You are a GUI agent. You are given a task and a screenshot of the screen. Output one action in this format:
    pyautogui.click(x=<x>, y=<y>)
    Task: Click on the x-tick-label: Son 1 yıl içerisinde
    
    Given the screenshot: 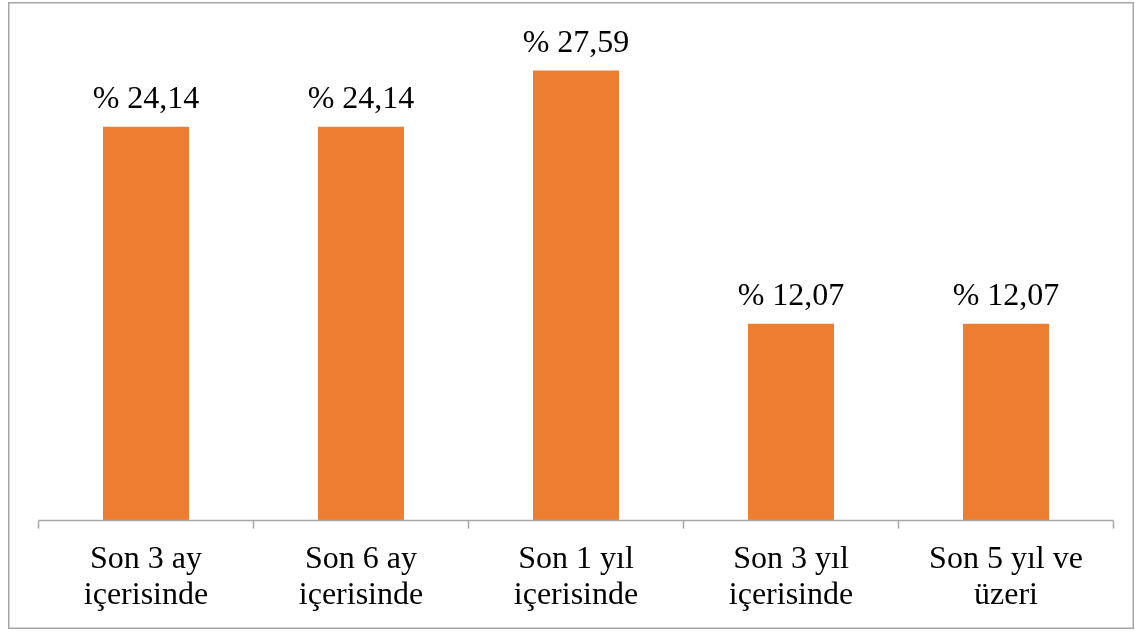 What is the action you would take?
    pyautogui.click(x=576, y=574)
    